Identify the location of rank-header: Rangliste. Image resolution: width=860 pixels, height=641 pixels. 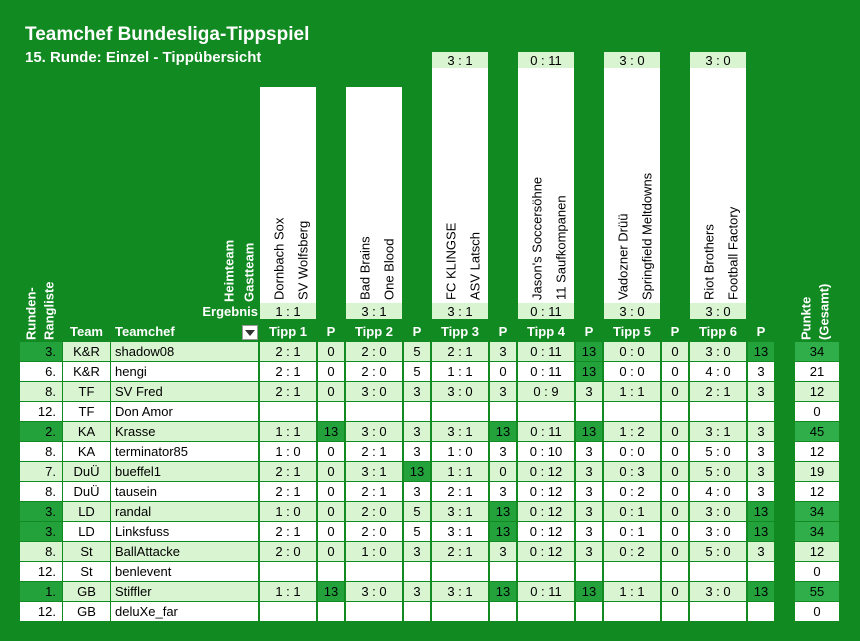
(49, 310).